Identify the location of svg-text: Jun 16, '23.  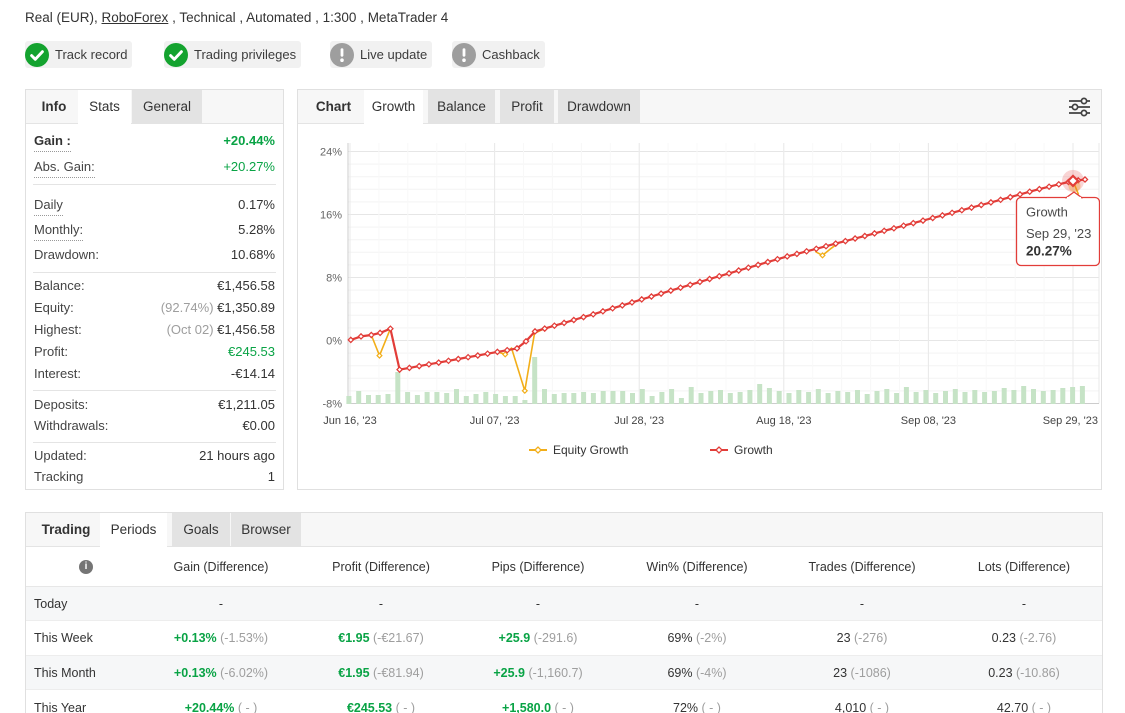
(349, 421).